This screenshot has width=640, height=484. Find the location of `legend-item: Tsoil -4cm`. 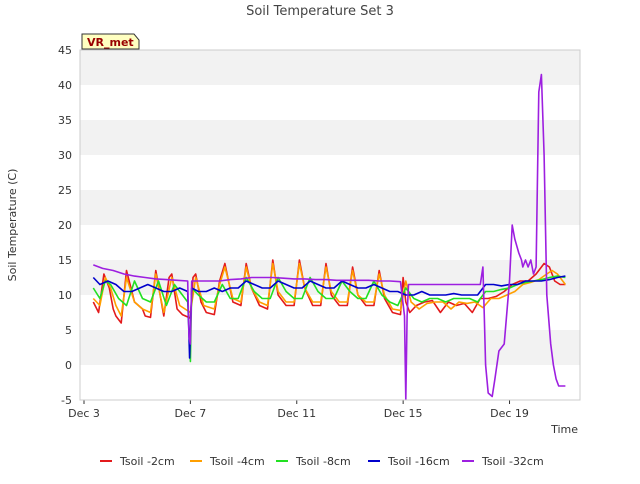

legend-item: Tsoil -4cm is located at coordinates (227, 461).